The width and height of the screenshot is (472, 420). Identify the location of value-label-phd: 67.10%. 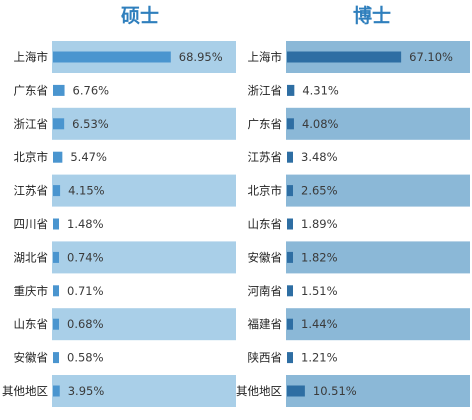
(431, 57).